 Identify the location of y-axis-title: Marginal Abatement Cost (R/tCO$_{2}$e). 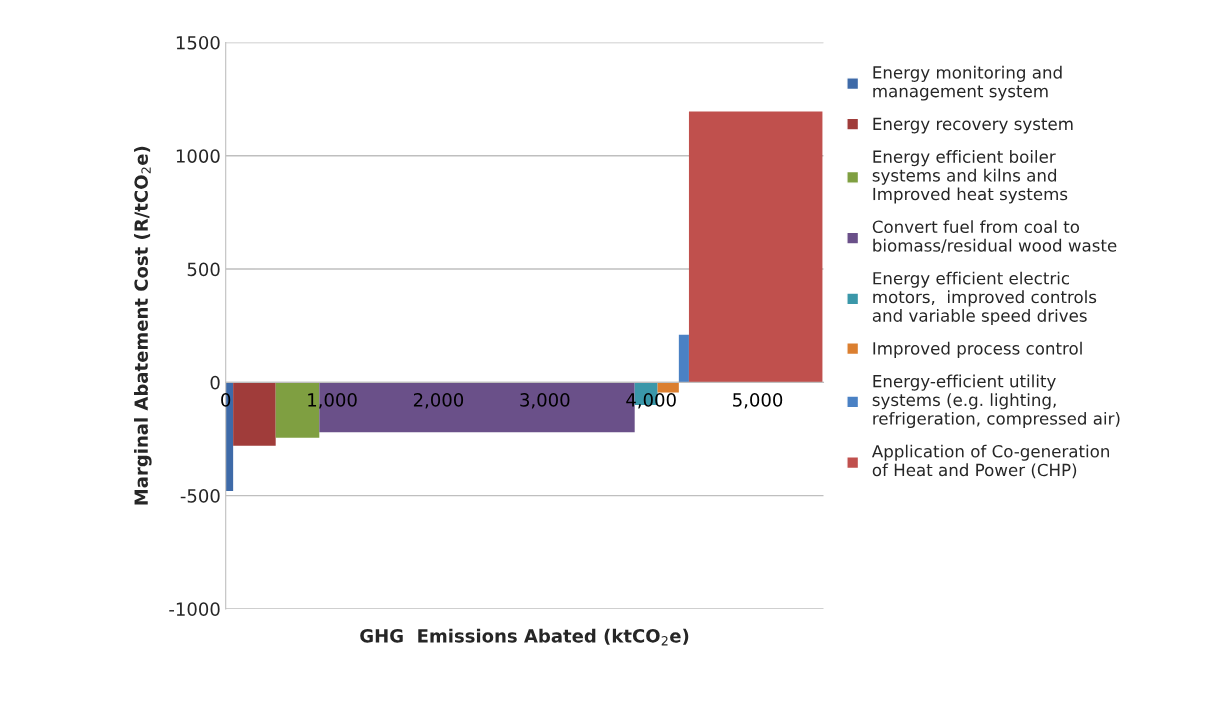
(143, 325).